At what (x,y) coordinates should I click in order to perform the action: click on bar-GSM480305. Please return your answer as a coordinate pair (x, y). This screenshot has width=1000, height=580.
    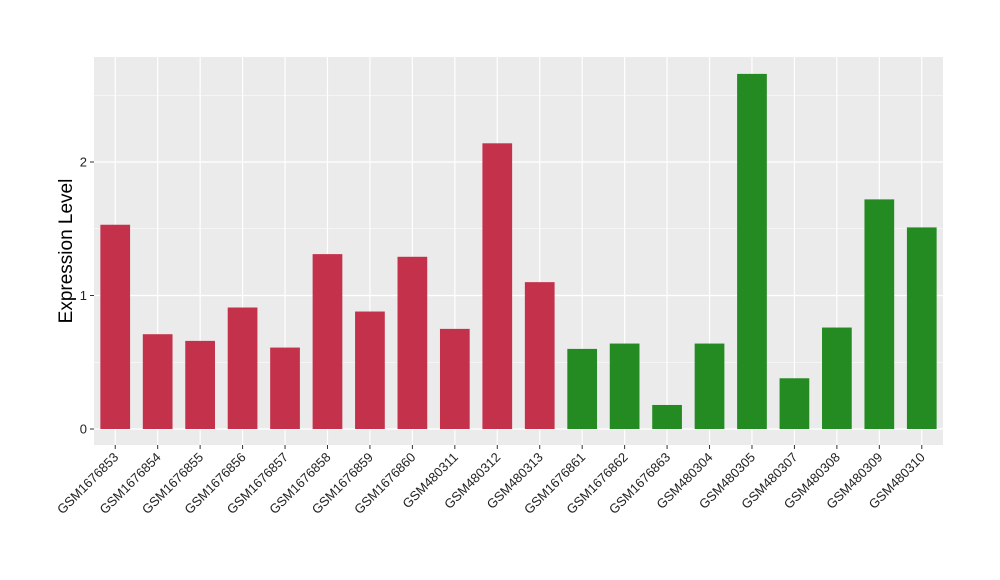
    Looking at the image, I should click on (752, 251).